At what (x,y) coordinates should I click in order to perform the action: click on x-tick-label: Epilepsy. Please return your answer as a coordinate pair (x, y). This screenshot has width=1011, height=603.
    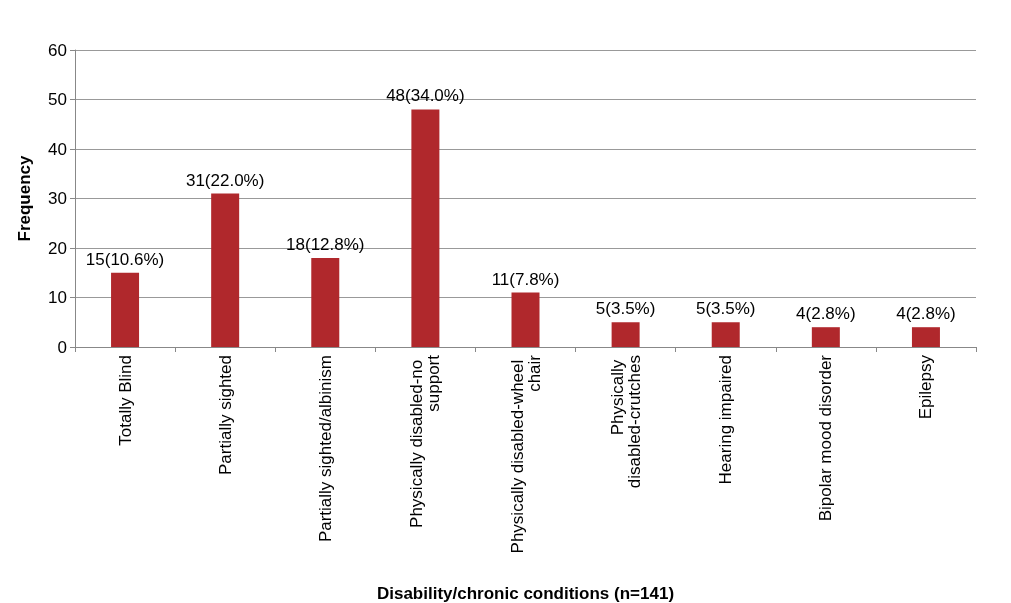
    Looking at the image, I should click on (926, 387).